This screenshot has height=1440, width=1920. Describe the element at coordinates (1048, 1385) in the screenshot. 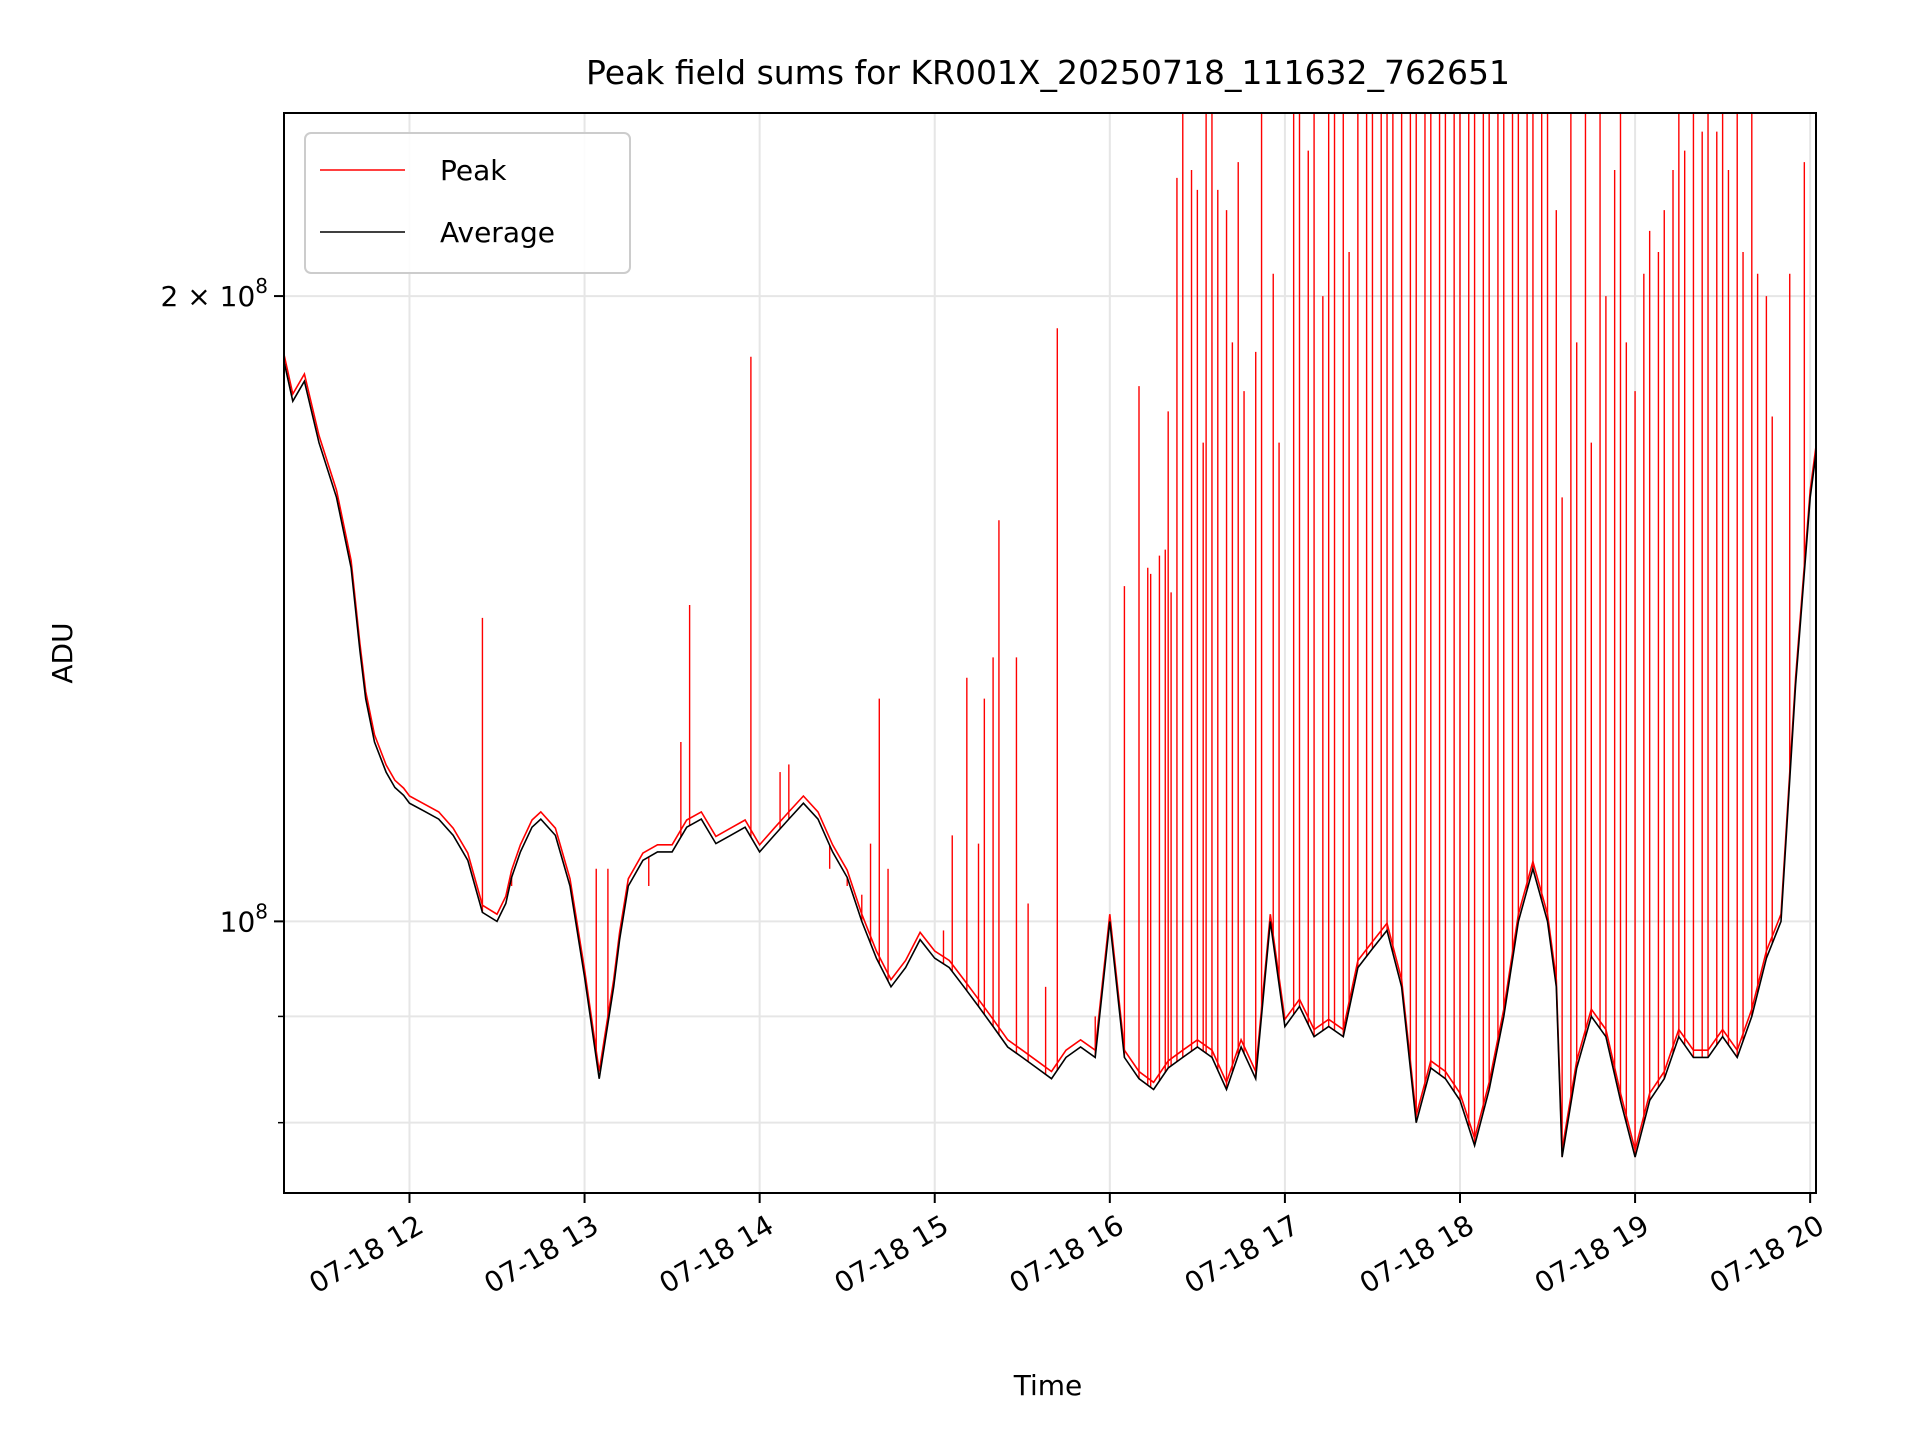

I see `x-axis-label: Time` at that location.